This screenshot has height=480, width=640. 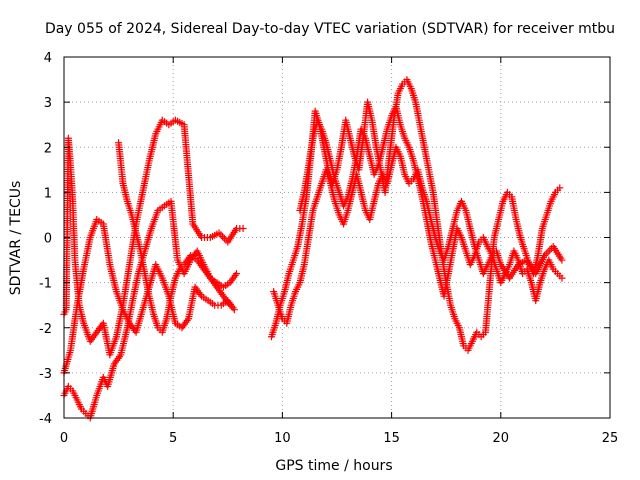 What do you see at coordinates (45, 374) in the screenshot?
I see `y-tick-label: -3` at bounding box center [45, 374].